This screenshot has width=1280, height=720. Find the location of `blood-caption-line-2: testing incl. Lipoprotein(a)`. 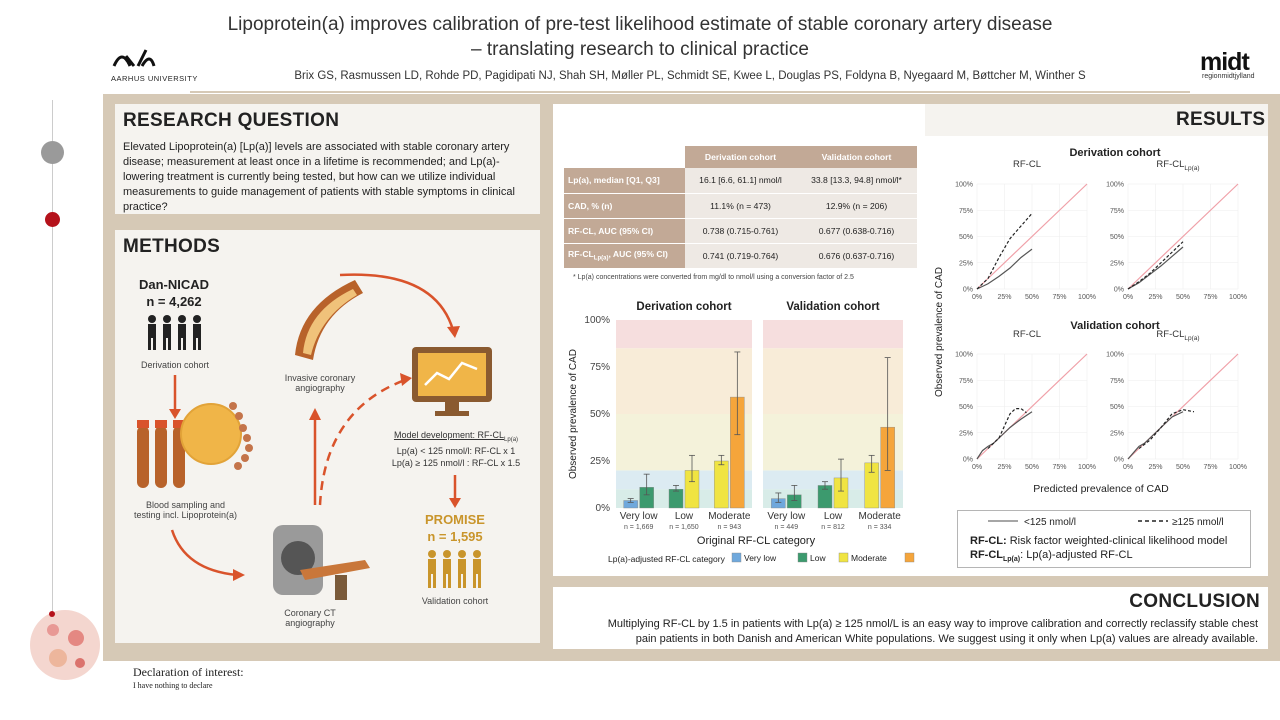

blood-caption-line-2: testing incl. Lipoprotein(a) is located at coordinates (185, 515).